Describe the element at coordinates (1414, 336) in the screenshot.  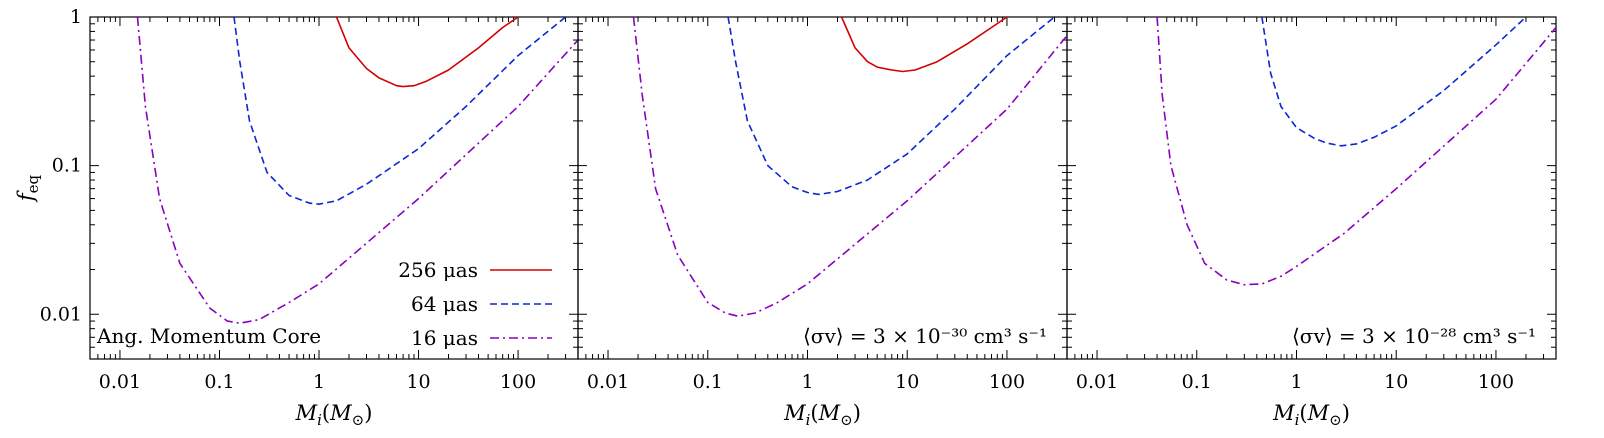
I see `panel-annotation: ⟨σv⟩ = 3 × 10⁻²⁸ cm³ s⁻¹` at that location.